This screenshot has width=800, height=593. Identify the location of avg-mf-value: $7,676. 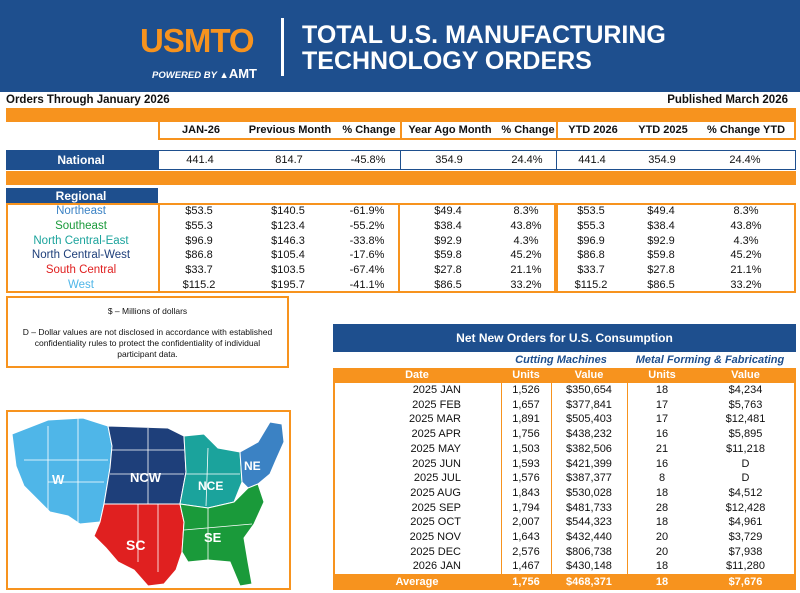
(745, 582).